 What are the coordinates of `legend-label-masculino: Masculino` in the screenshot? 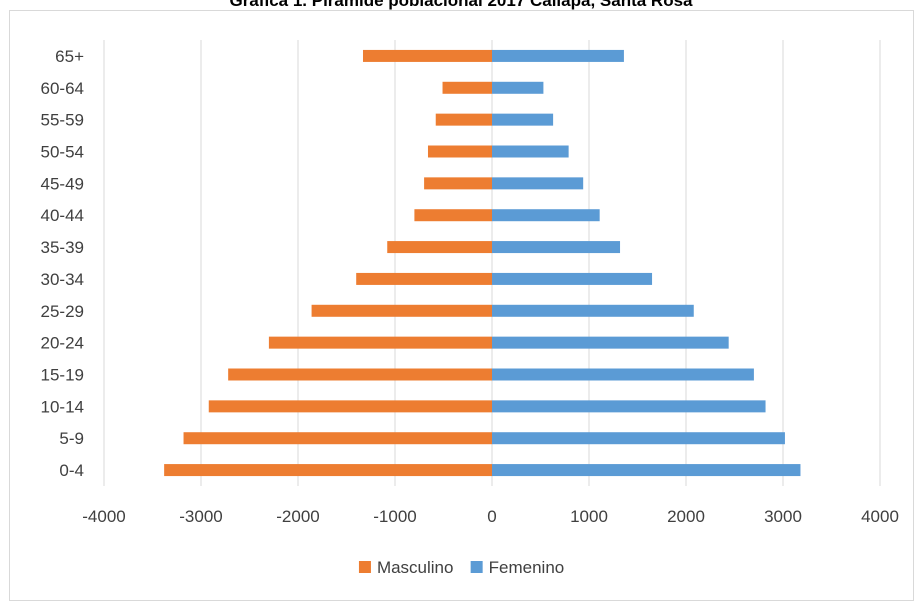 It's located at (415, 567).